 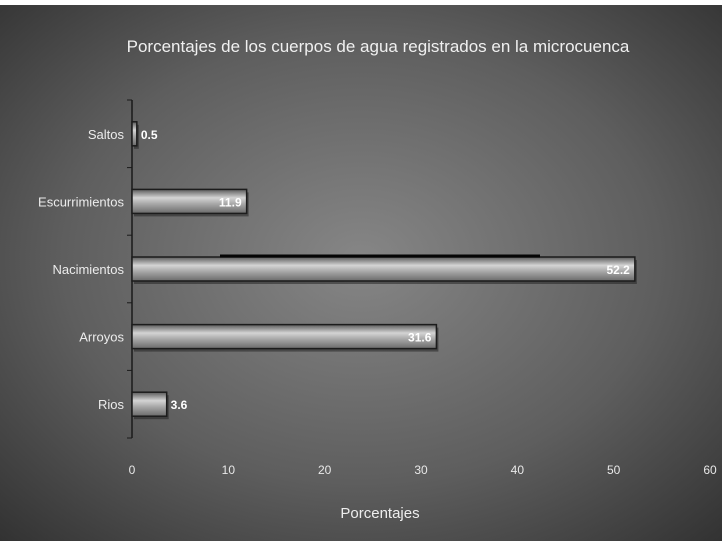 What do you see at coordinates (149, 404) in the screenshot?
I see `bar-rios` at bounding box center [149, 404].